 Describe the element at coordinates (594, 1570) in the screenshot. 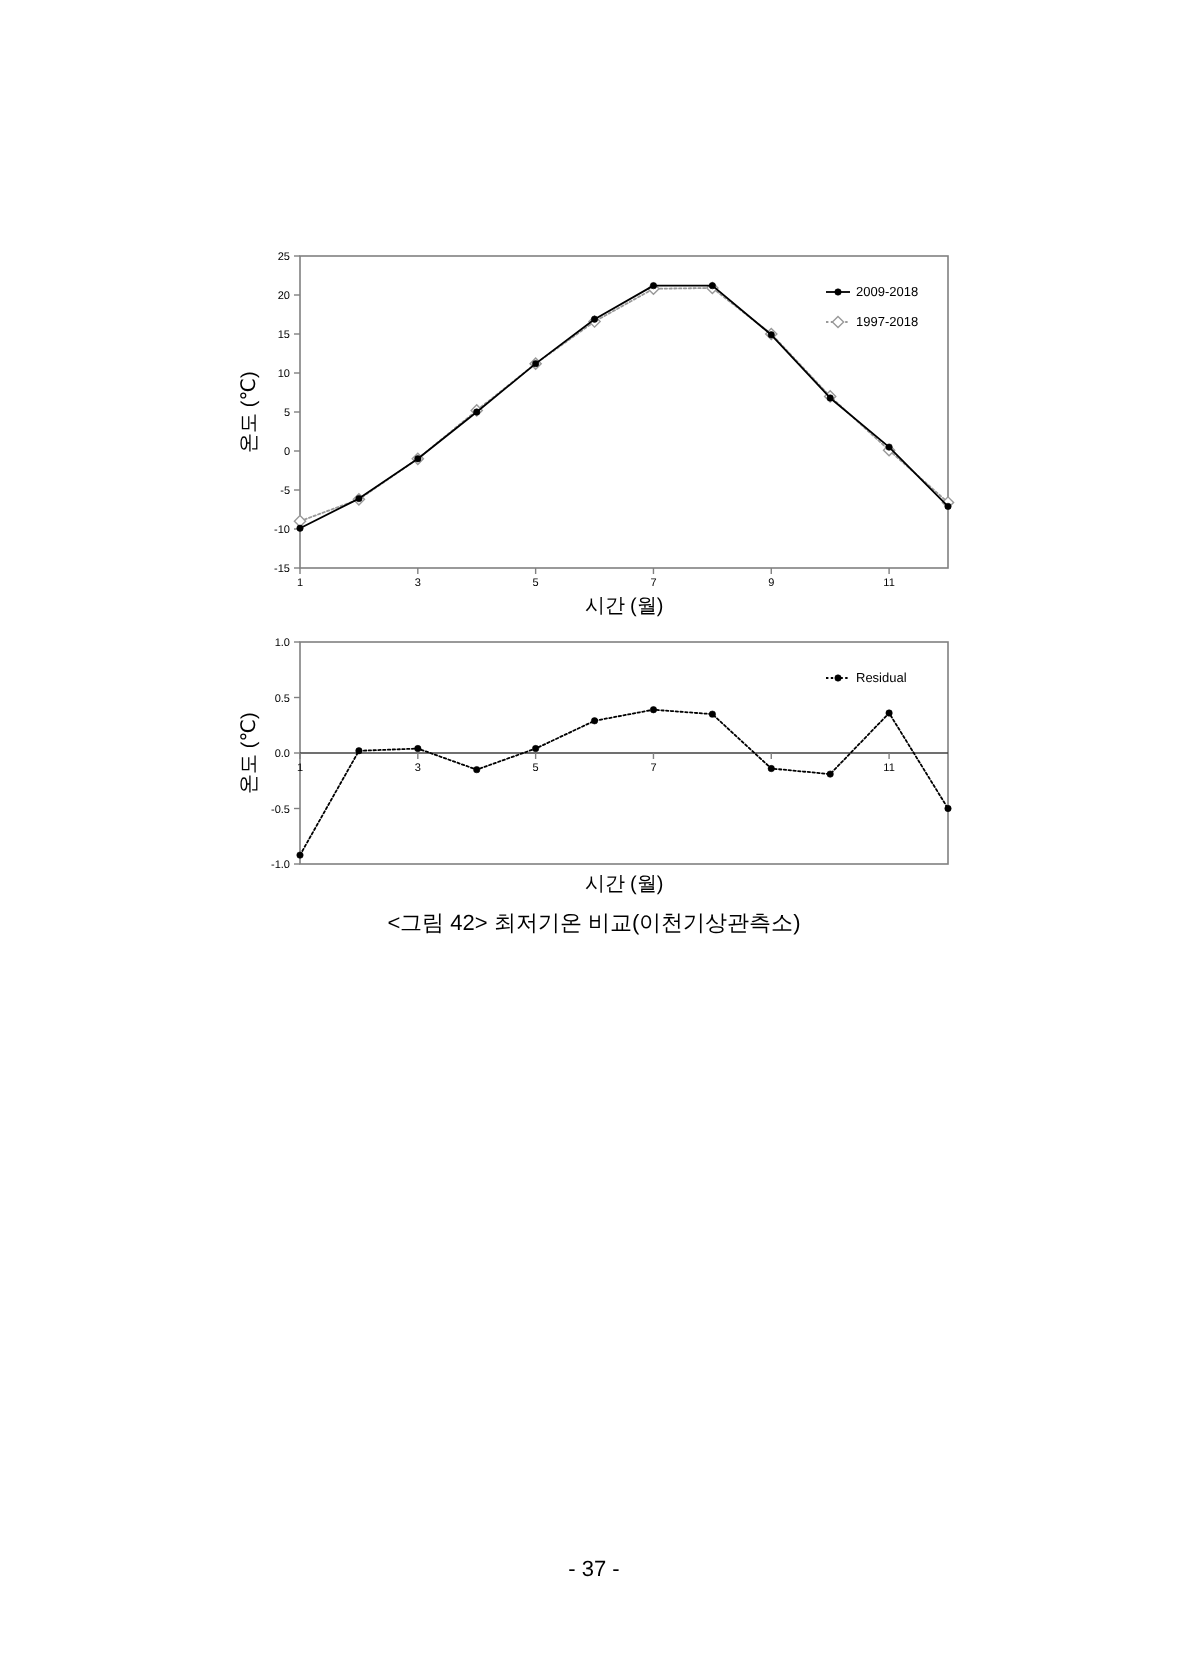

I see `text: - 37 -` at that location.